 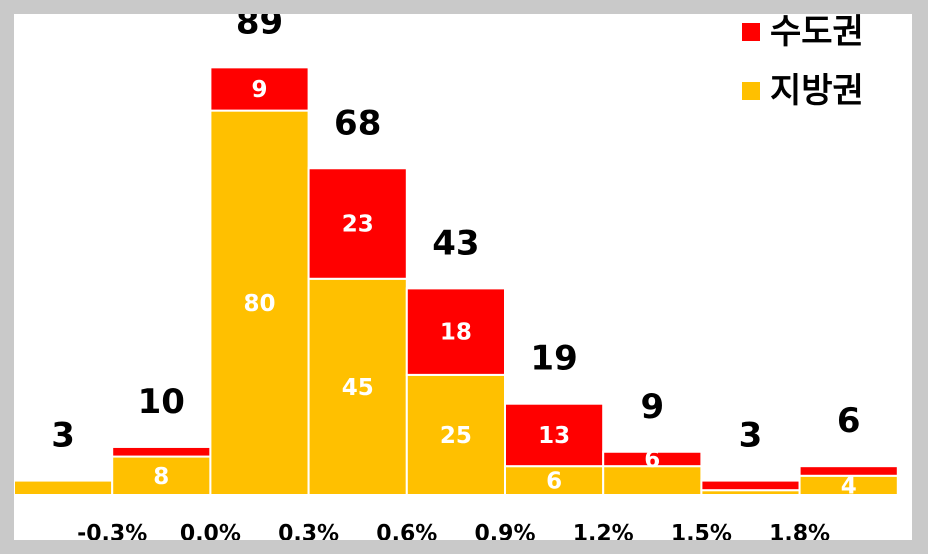 I want to click on legend-label-0: 수도권, so click(x=817, y=33).